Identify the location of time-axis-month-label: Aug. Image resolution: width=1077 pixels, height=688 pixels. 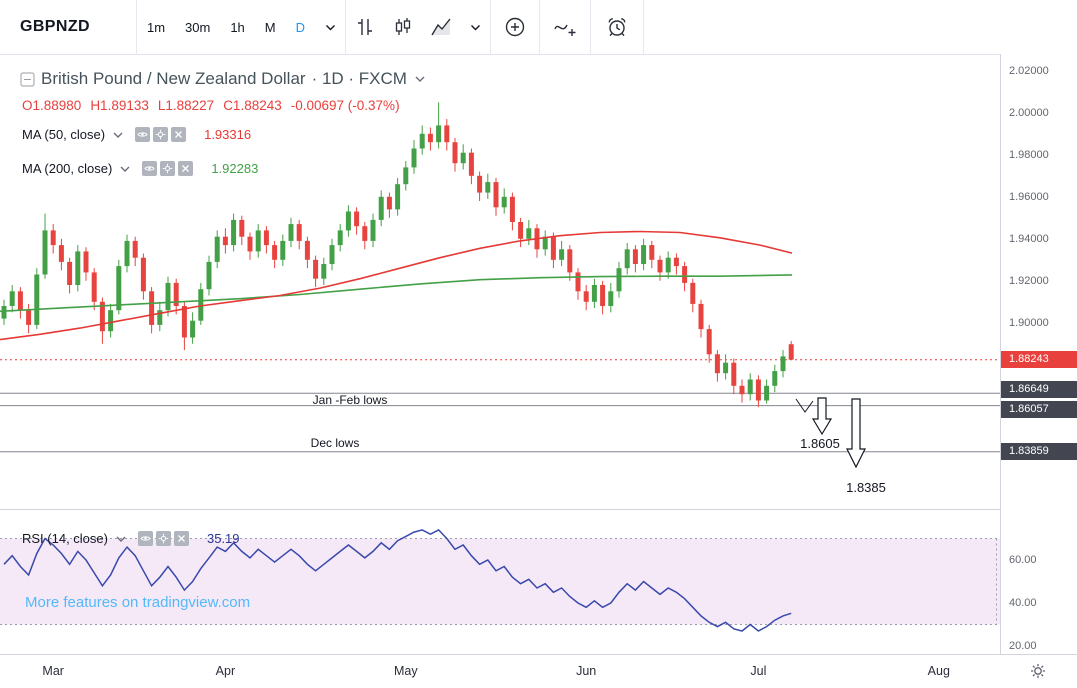
(938, 671).